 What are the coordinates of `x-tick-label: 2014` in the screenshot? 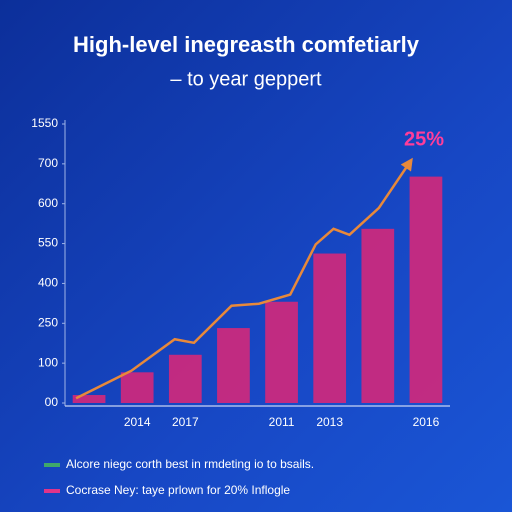 It's located at (137, 422).